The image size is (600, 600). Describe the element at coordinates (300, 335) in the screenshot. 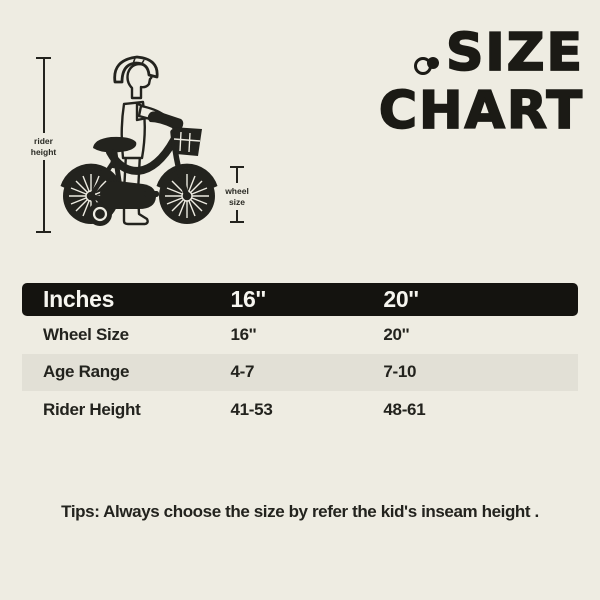

I see `table-row: Wheel Size 16'' 20''` at that location.